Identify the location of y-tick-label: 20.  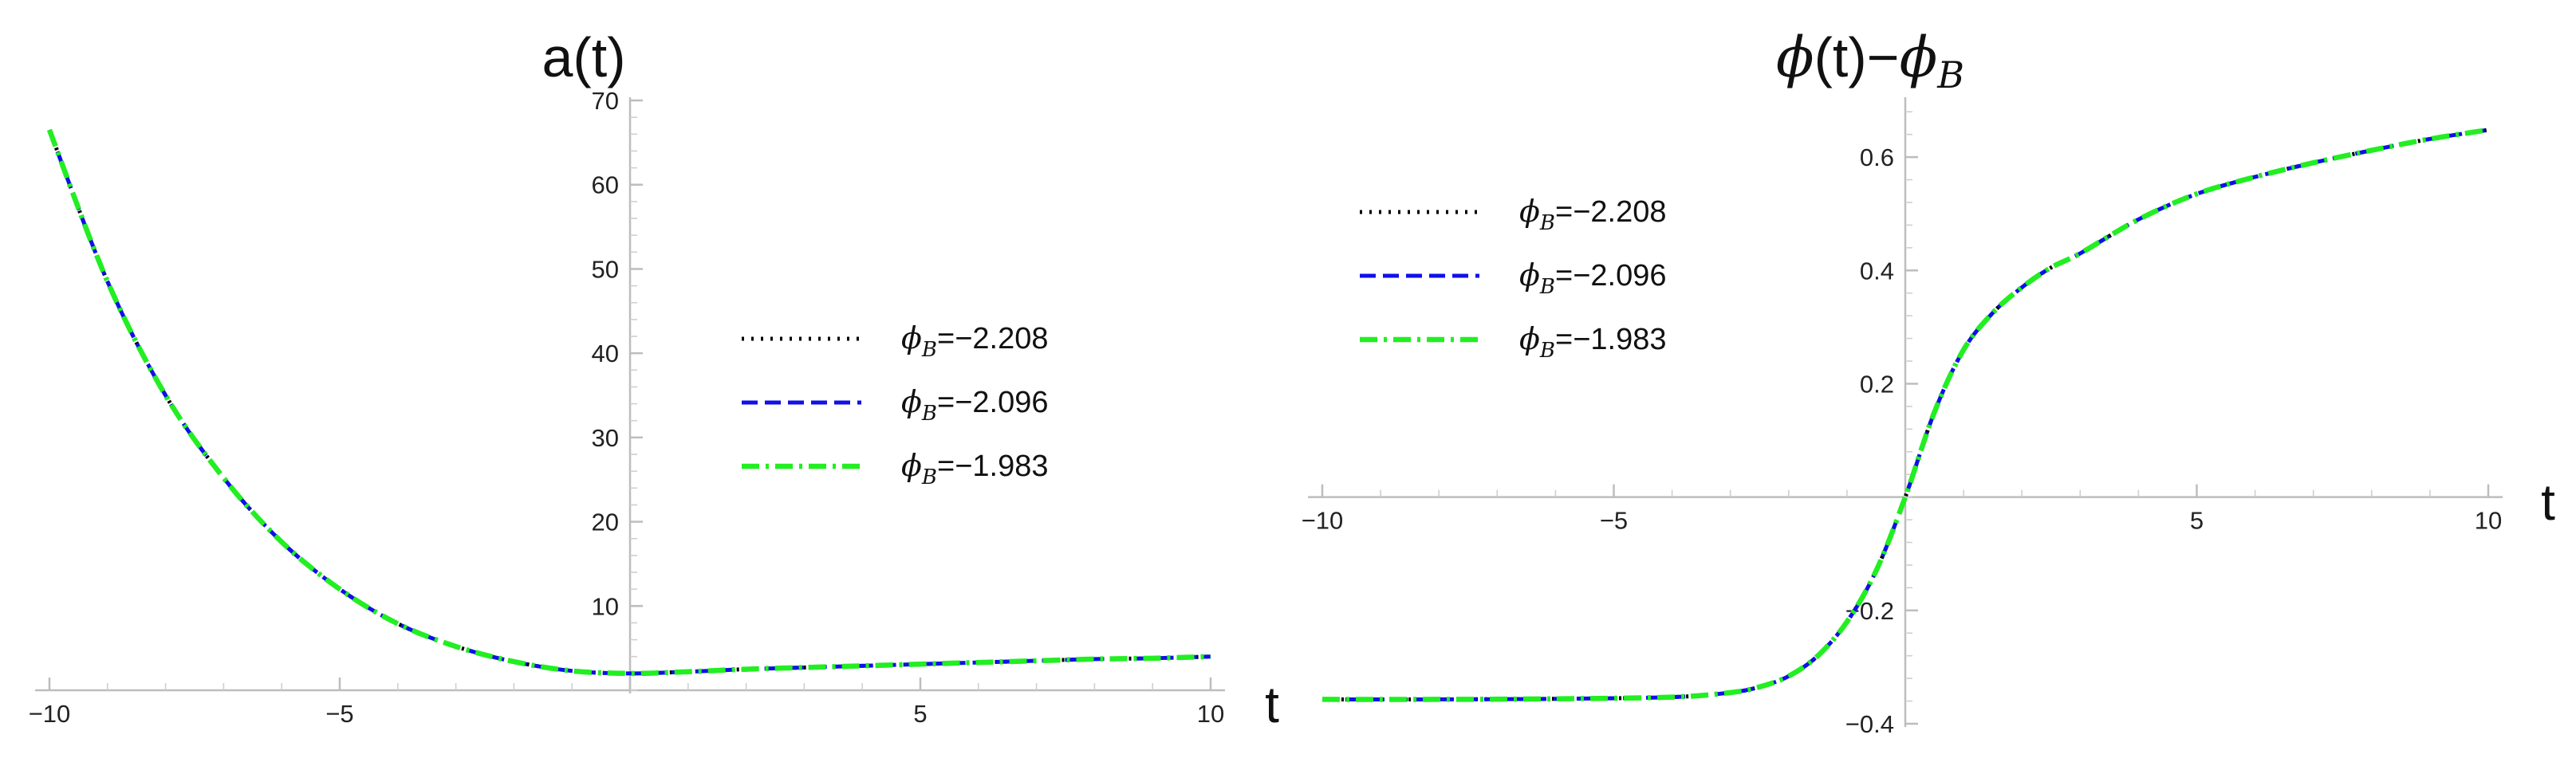
(605, 522).